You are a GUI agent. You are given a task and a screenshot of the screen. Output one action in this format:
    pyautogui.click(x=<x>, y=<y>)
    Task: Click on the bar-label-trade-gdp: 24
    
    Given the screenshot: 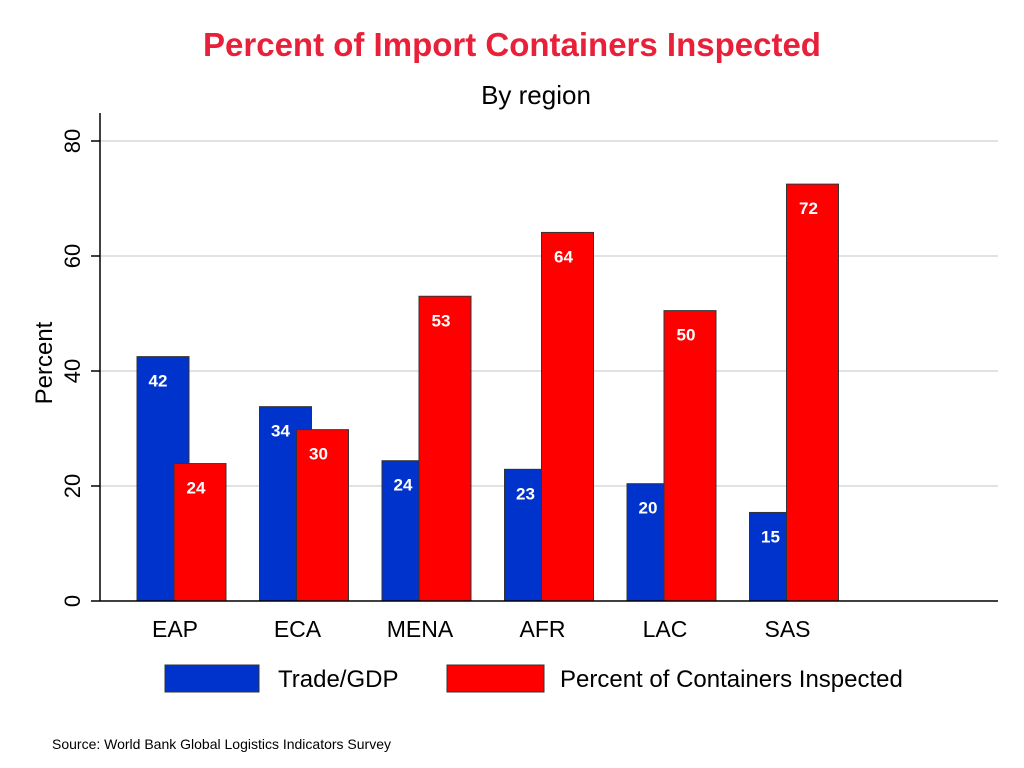 What is the action you would take?
    pyautogui.click(x=403, y=485)
    